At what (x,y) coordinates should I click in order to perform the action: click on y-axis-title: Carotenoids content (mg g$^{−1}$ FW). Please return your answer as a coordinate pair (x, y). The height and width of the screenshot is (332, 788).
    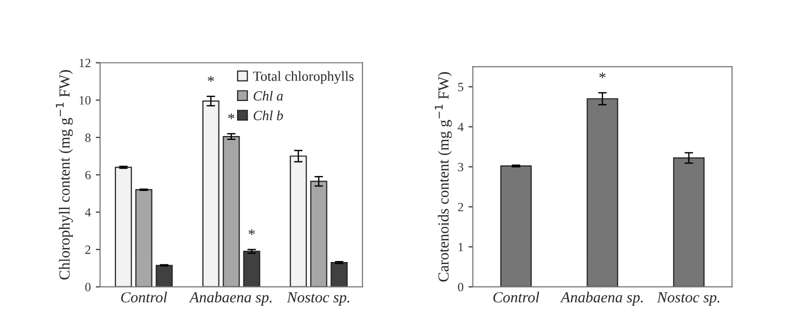
    Looking at the image, I should click on (443, 177).